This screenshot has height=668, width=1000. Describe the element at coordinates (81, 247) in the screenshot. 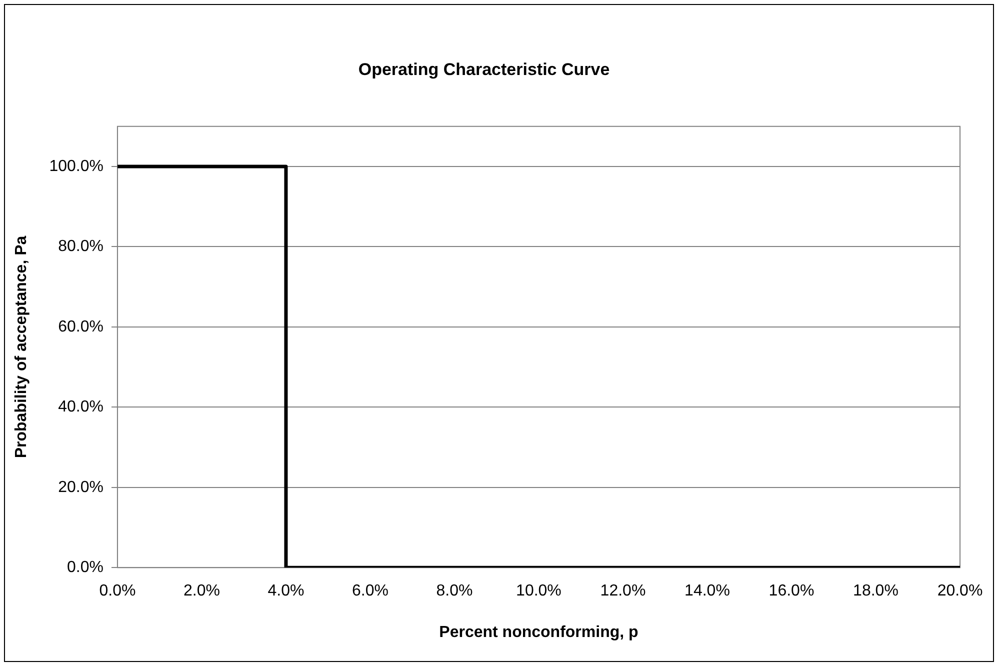

I see `y-tick-label: 80.0%` at that location.